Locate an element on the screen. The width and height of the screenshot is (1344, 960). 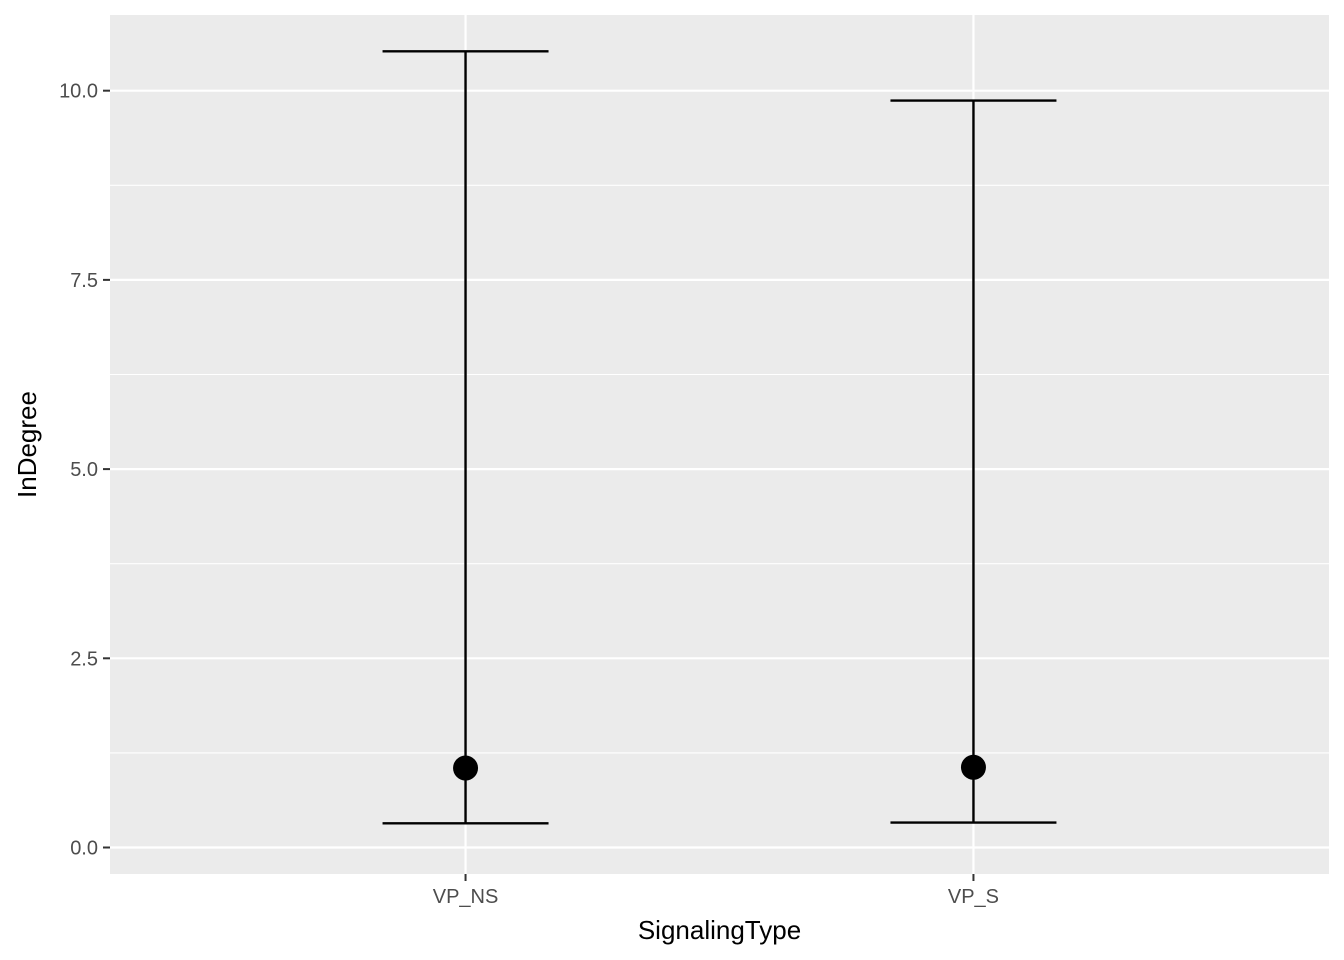
y-tick-label: 7.5 is located at coordinates (84, 281).